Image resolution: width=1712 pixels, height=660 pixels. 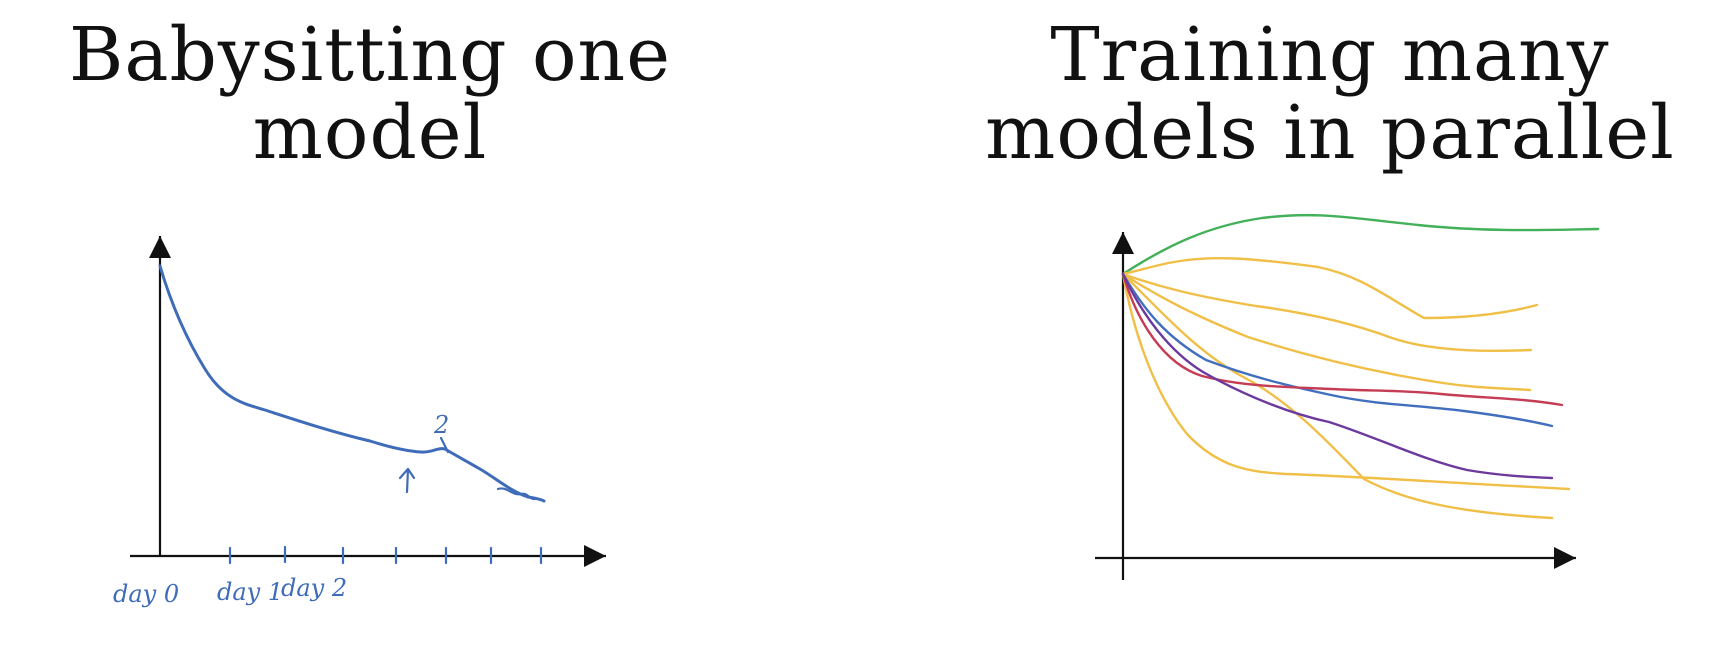 I want to click on red-model-curve, so click(x=1342, y=339).